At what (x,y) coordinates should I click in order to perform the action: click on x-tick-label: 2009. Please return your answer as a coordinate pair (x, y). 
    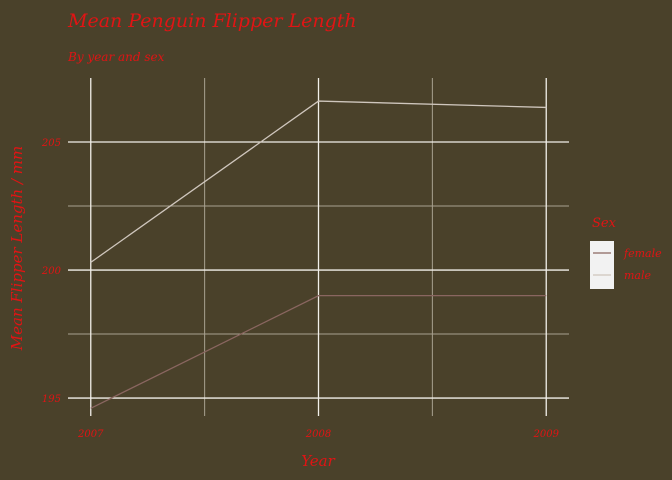
    Looking at the image, I should click on (546, 434).